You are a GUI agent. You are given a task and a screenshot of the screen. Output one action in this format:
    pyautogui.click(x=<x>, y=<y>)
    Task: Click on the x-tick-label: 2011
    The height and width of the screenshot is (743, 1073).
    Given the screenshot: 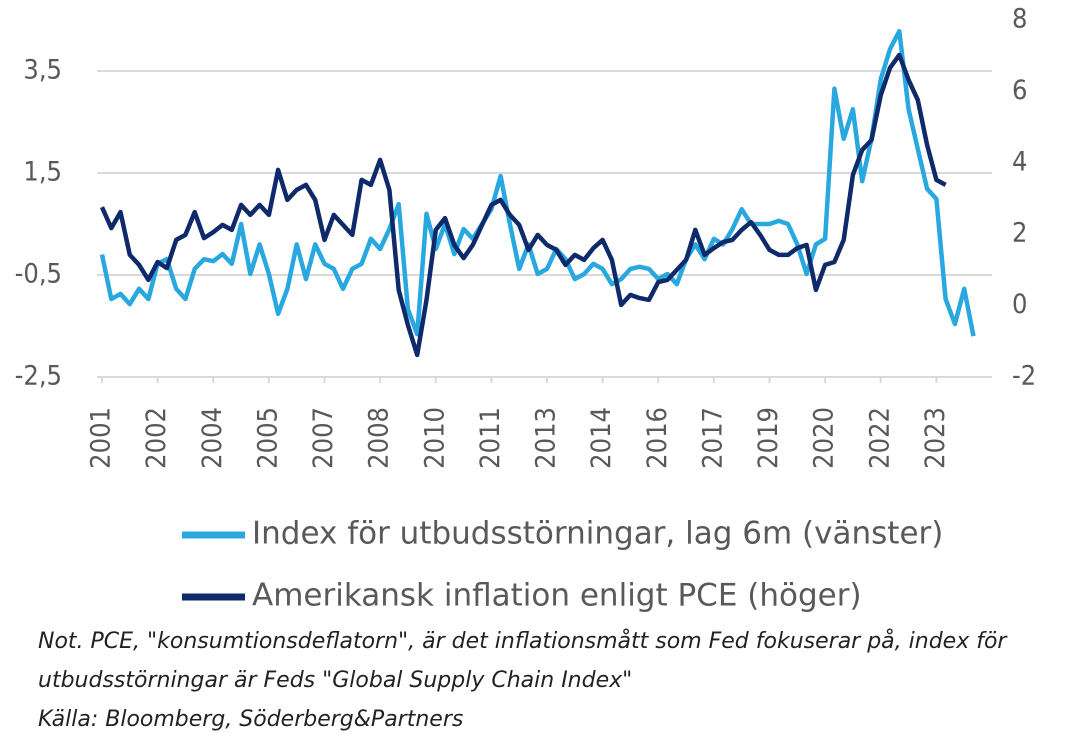 What is the action you would take?
    pyautogui.click(x=490, y=438)
    